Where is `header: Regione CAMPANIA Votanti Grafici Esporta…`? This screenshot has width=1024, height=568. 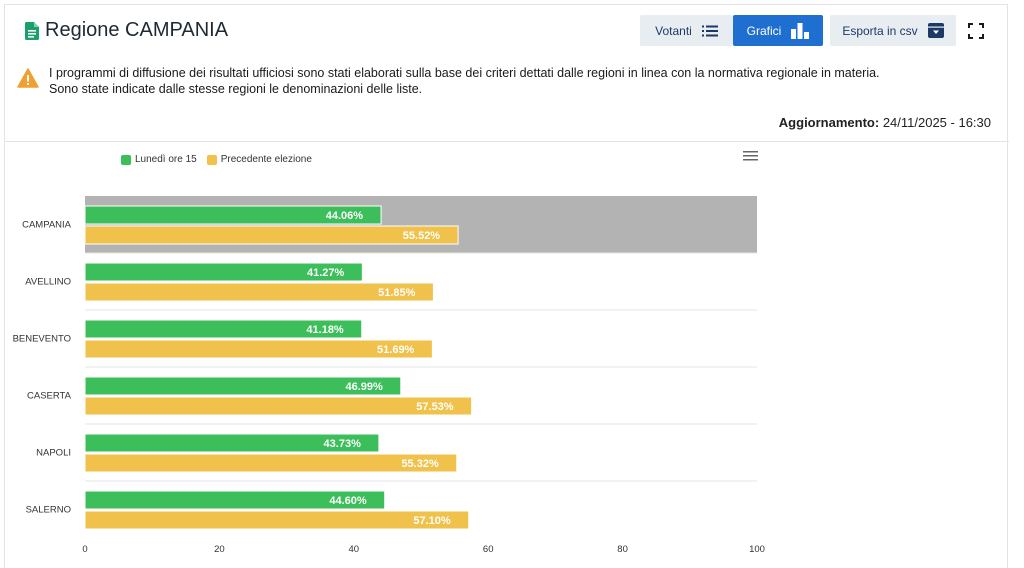 header: Regione CAMPANIA Votanti Grafici Esporta… is located at coordinates (507, 30).